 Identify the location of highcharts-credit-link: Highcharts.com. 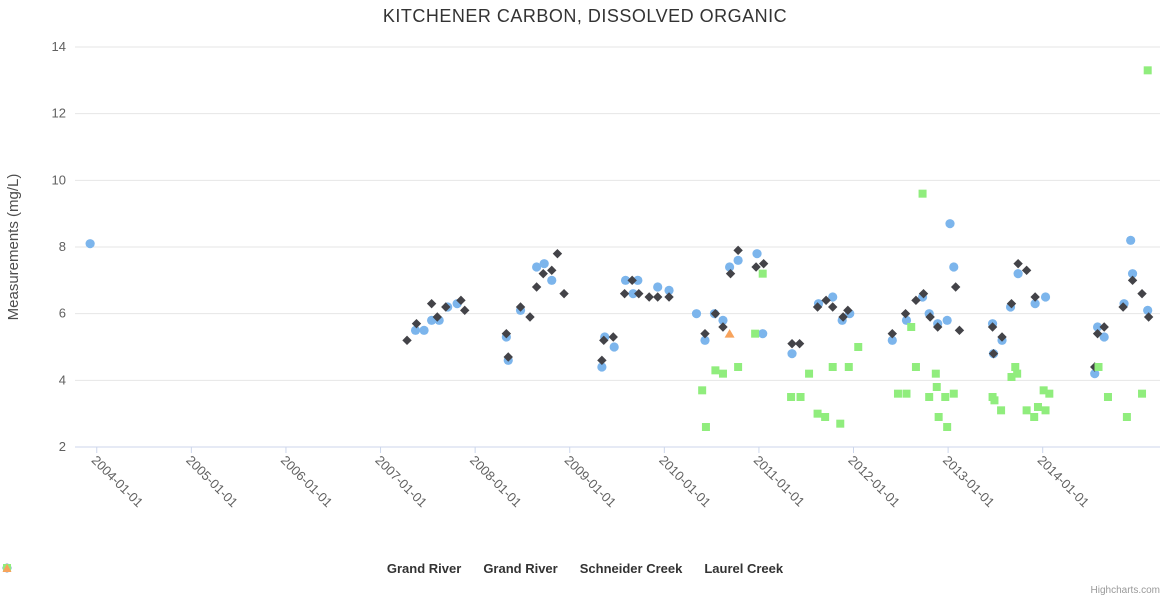
(1125, 590).